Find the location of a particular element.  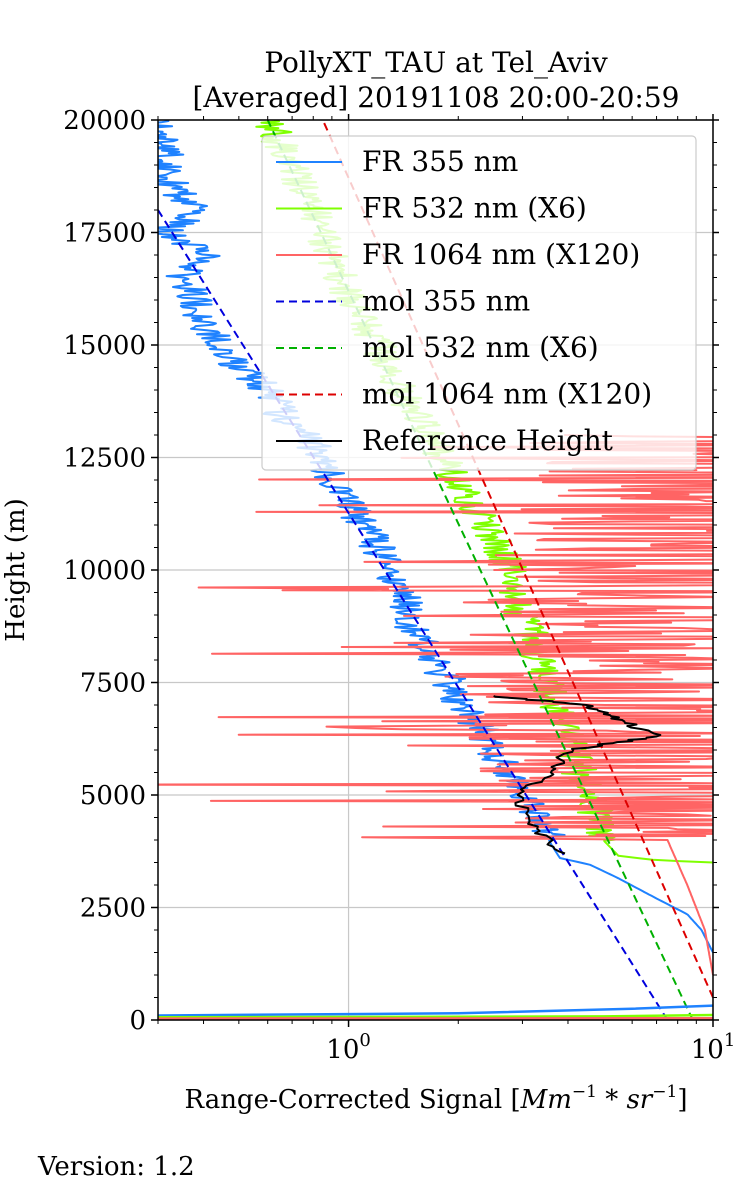

y-tick-label: 10000 is located at coordinates (104, 571).